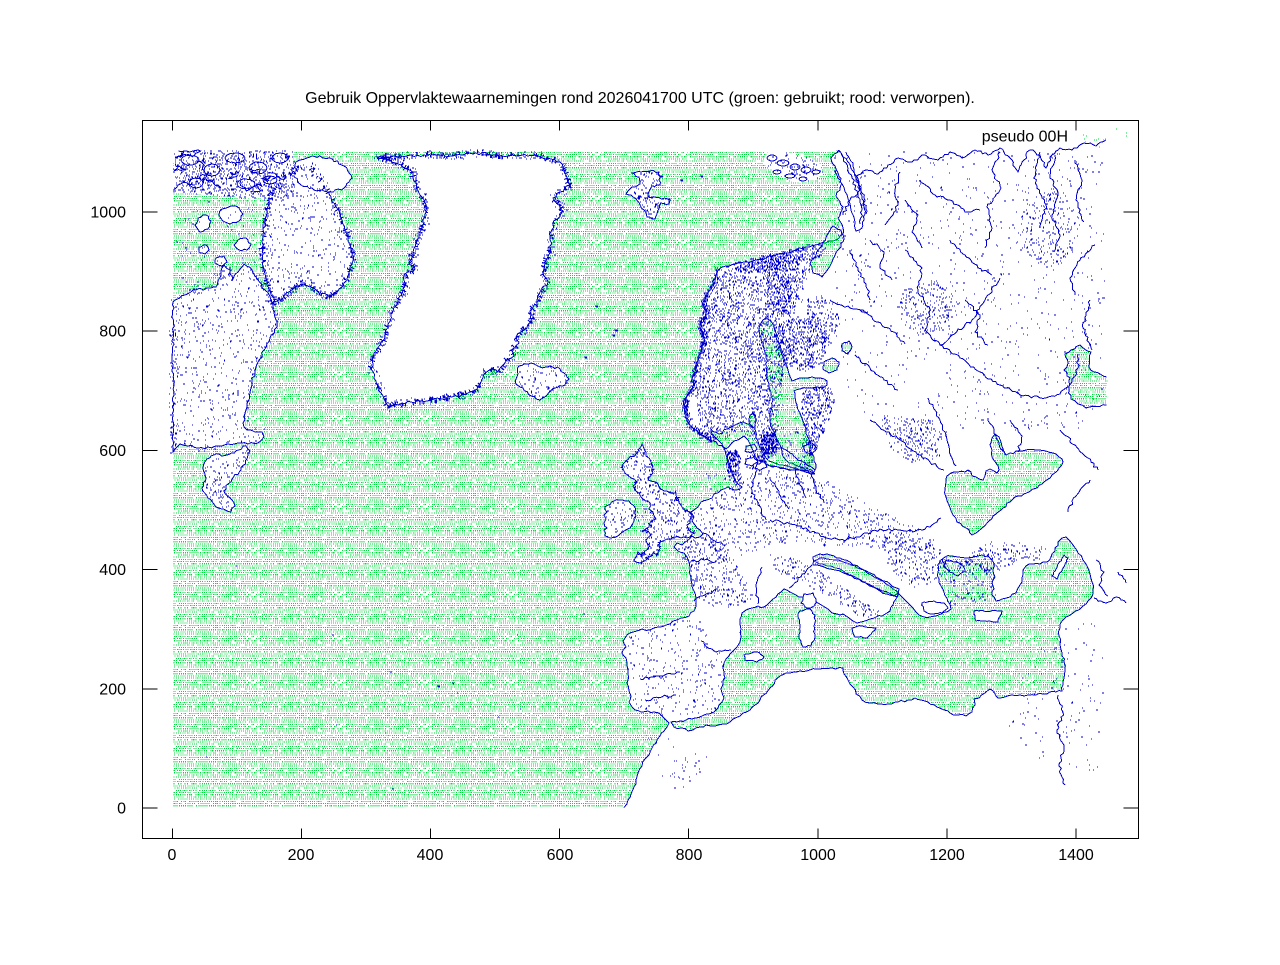 Image resolution: width=1280 pixels, height=965 pixels. I want to click on svg-text: 1400, so click(1076, 855).